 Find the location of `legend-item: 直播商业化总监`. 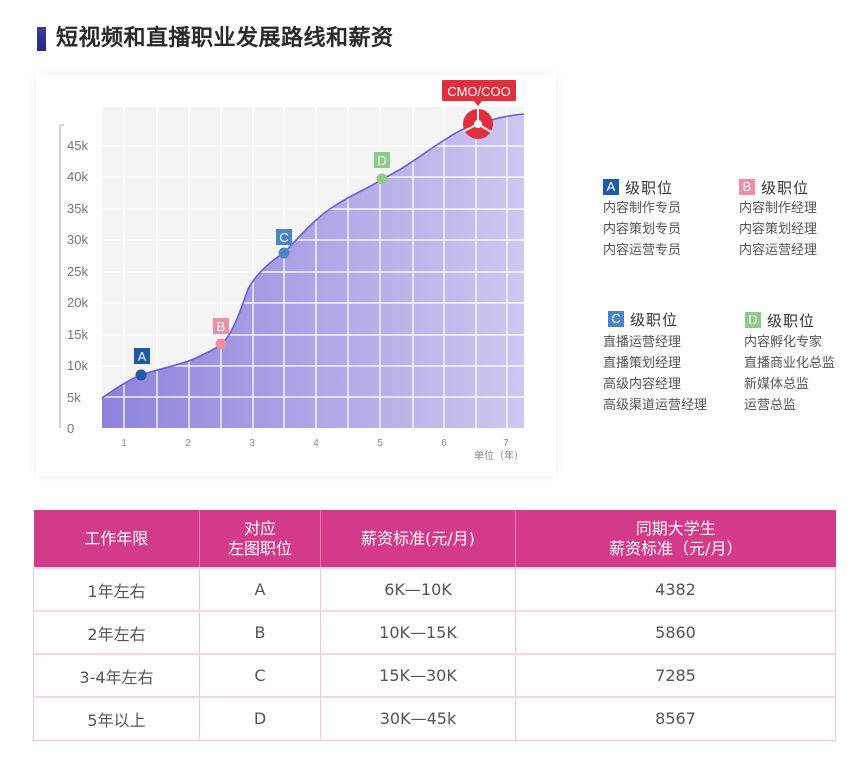

legend-item: 直播商业化总监 is located at coordinates (790, 363).